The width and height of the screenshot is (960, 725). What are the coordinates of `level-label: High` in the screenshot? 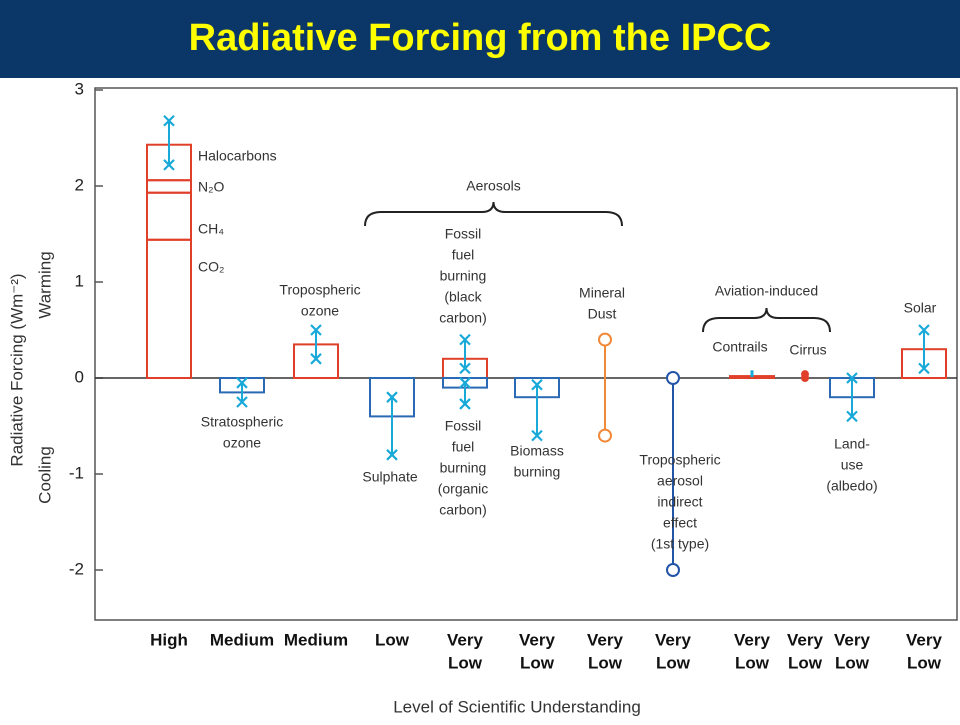 It's located at (169, 639).